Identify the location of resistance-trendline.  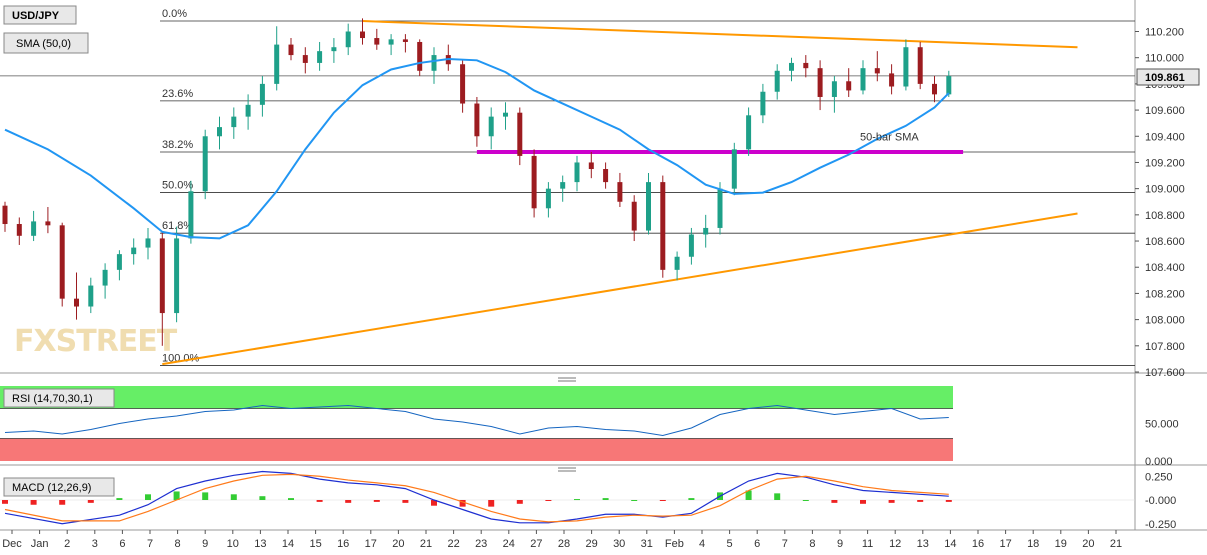
(720, 34).